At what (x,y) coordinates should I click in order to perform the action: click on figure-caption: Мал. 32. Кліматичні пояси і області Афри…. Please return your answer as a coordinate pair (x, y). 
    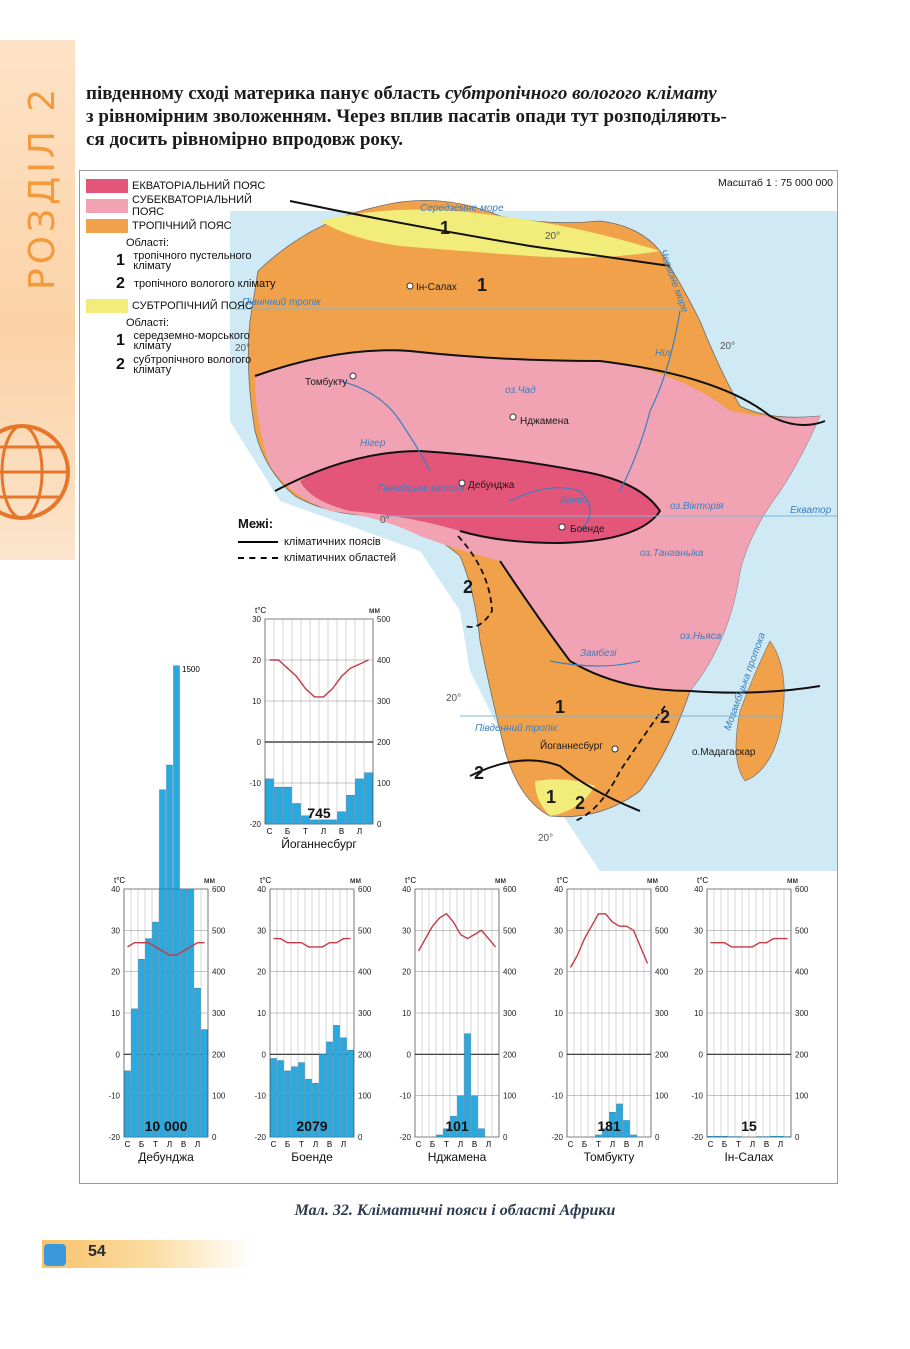
    Looking at the image, I should click on (455, 1210).